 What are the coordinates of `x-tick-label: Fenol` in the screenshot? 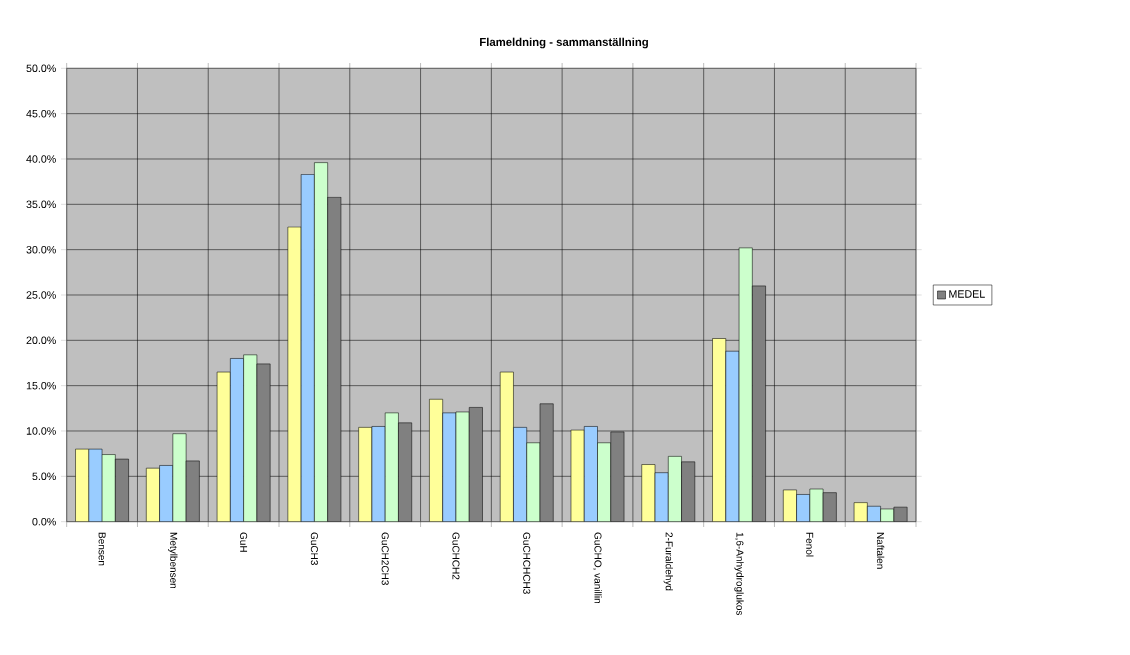 It's located at (810, 544).